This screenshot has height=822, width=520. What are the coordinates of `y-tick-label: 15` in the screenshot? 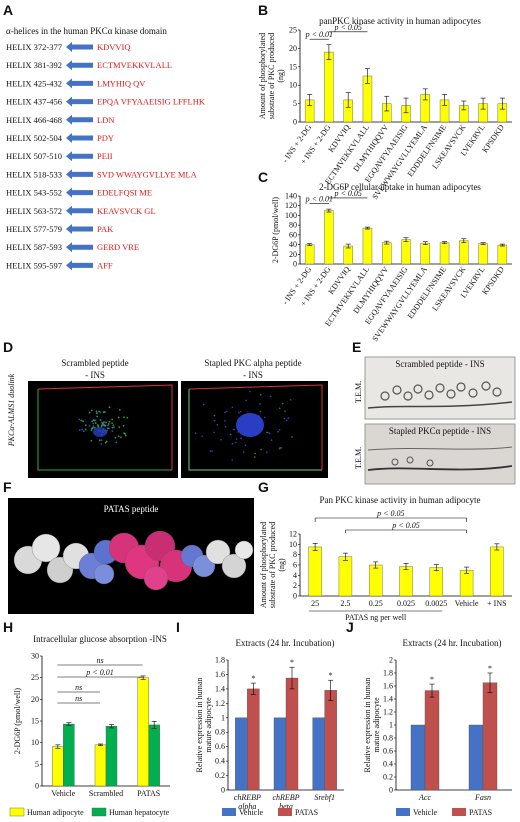 It's located at (35, 721).